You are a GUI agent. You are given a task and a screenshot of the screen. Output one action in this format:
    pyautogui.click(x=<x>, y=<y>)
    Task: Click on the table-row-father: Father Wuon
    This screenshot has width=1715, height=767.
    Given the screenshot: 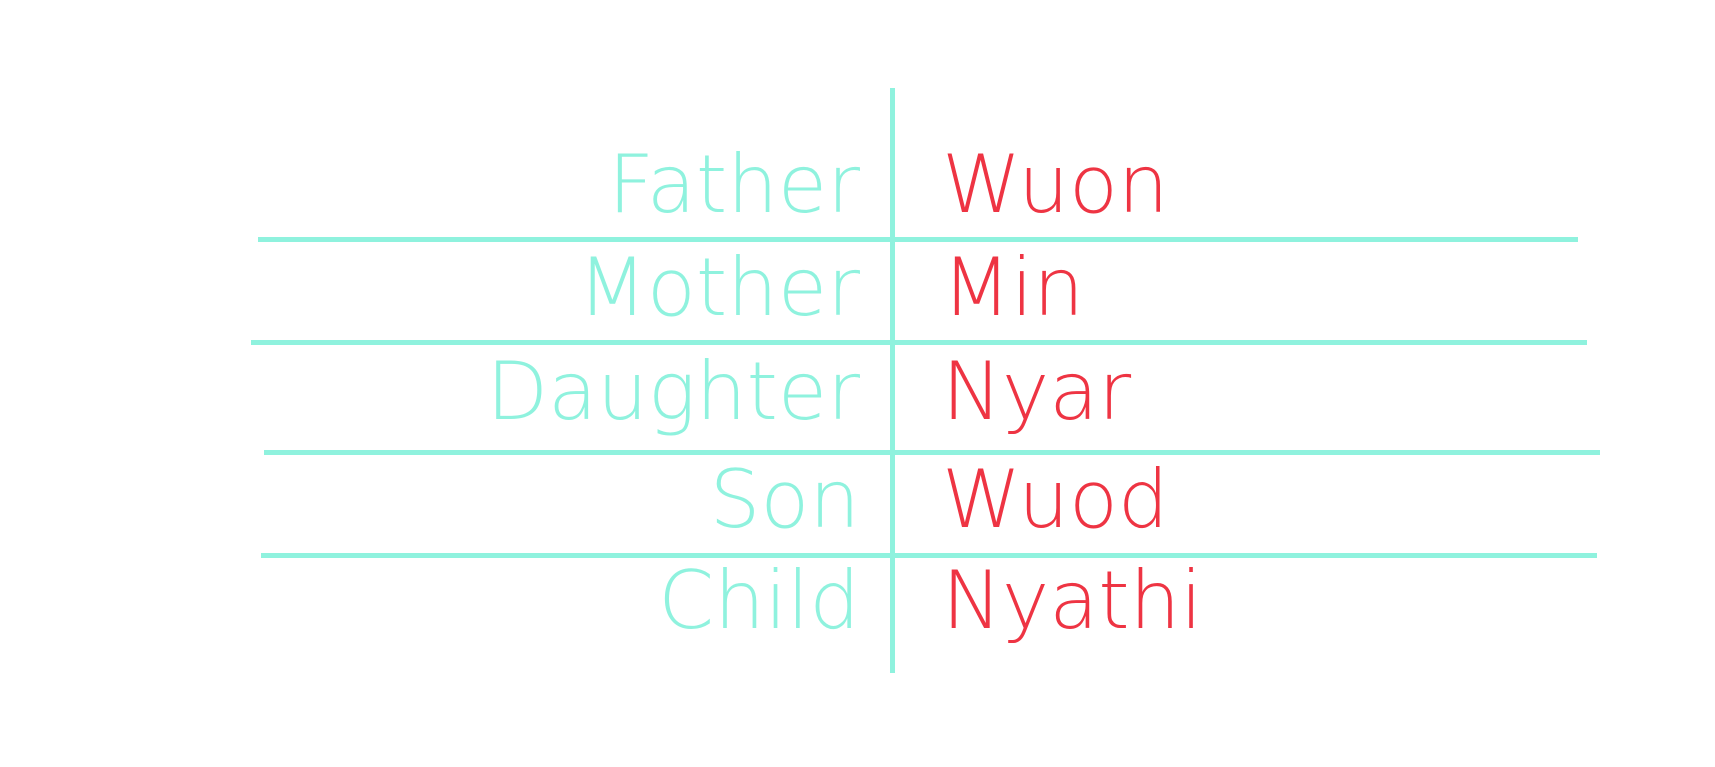 What is the action you would take?
    pyautogui.click(x=857, y=185)
    